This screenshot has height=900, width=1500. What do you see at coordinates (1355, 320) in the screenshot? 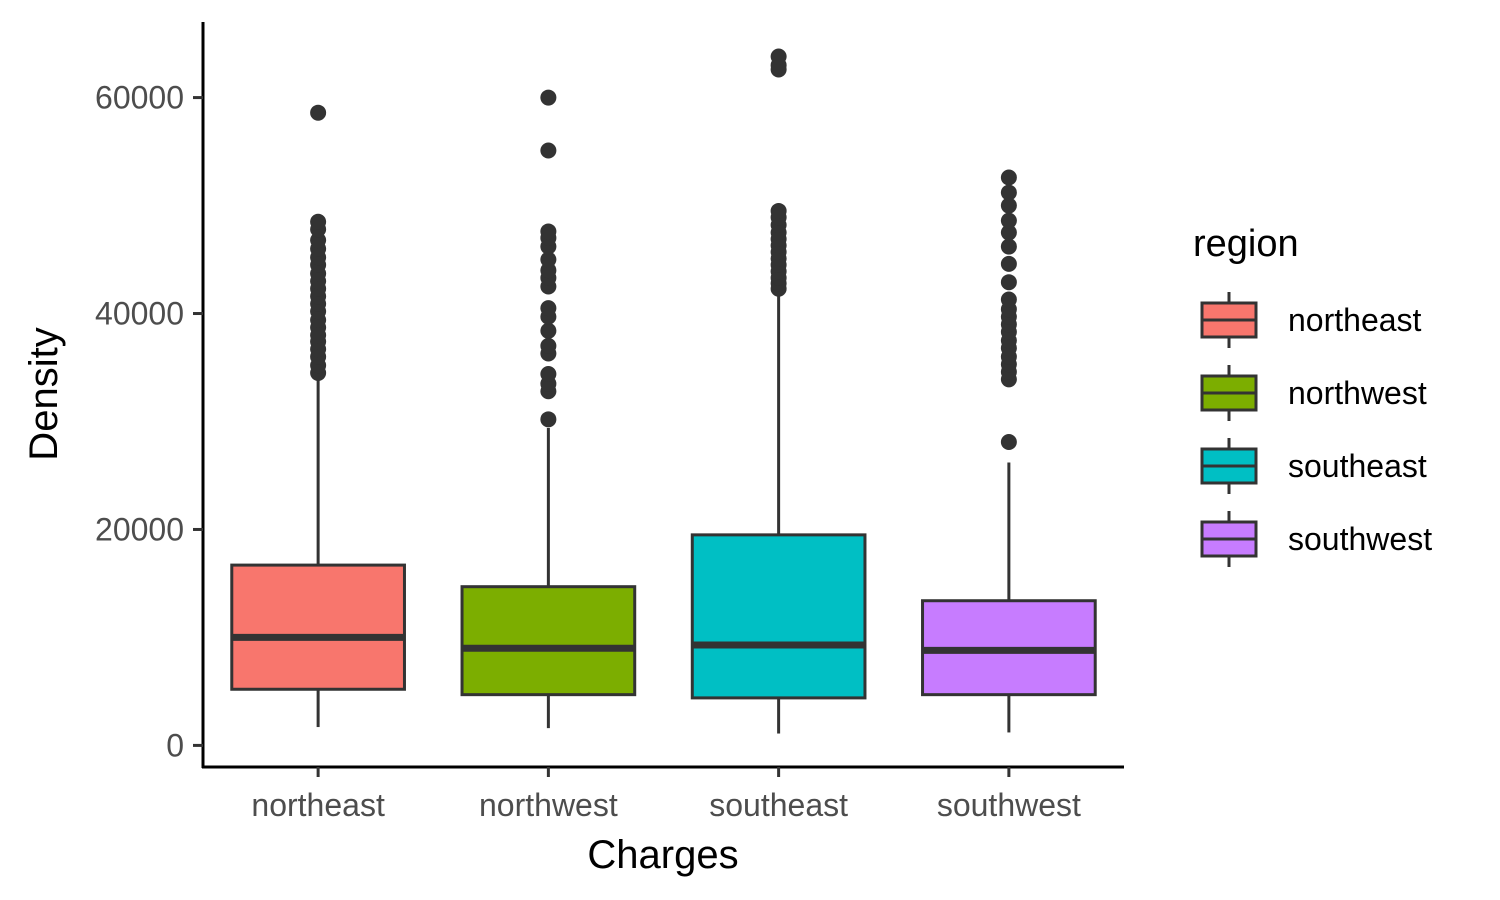
I see `legend-label: northeast` at bounding box center [1355, 320].